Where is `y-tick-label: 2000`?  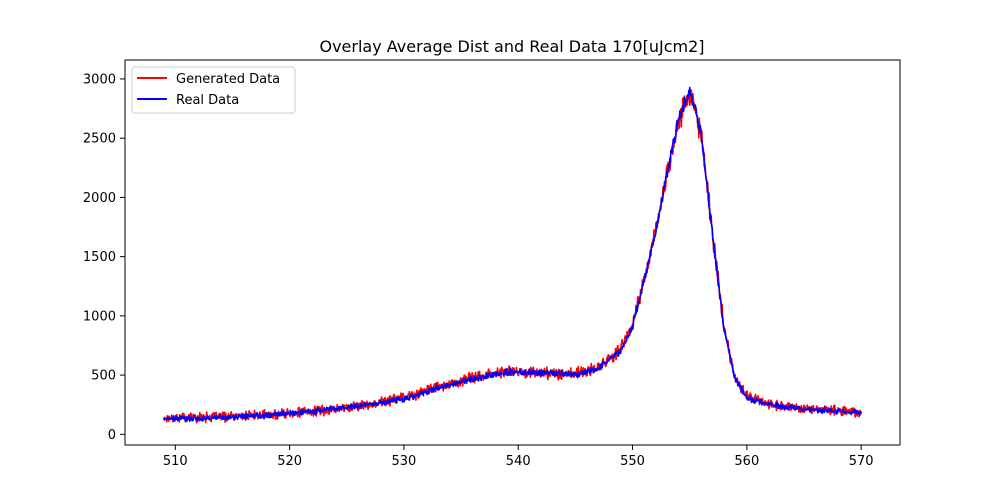 y-tick-label: 2000 is located at coordinates (99, 198).